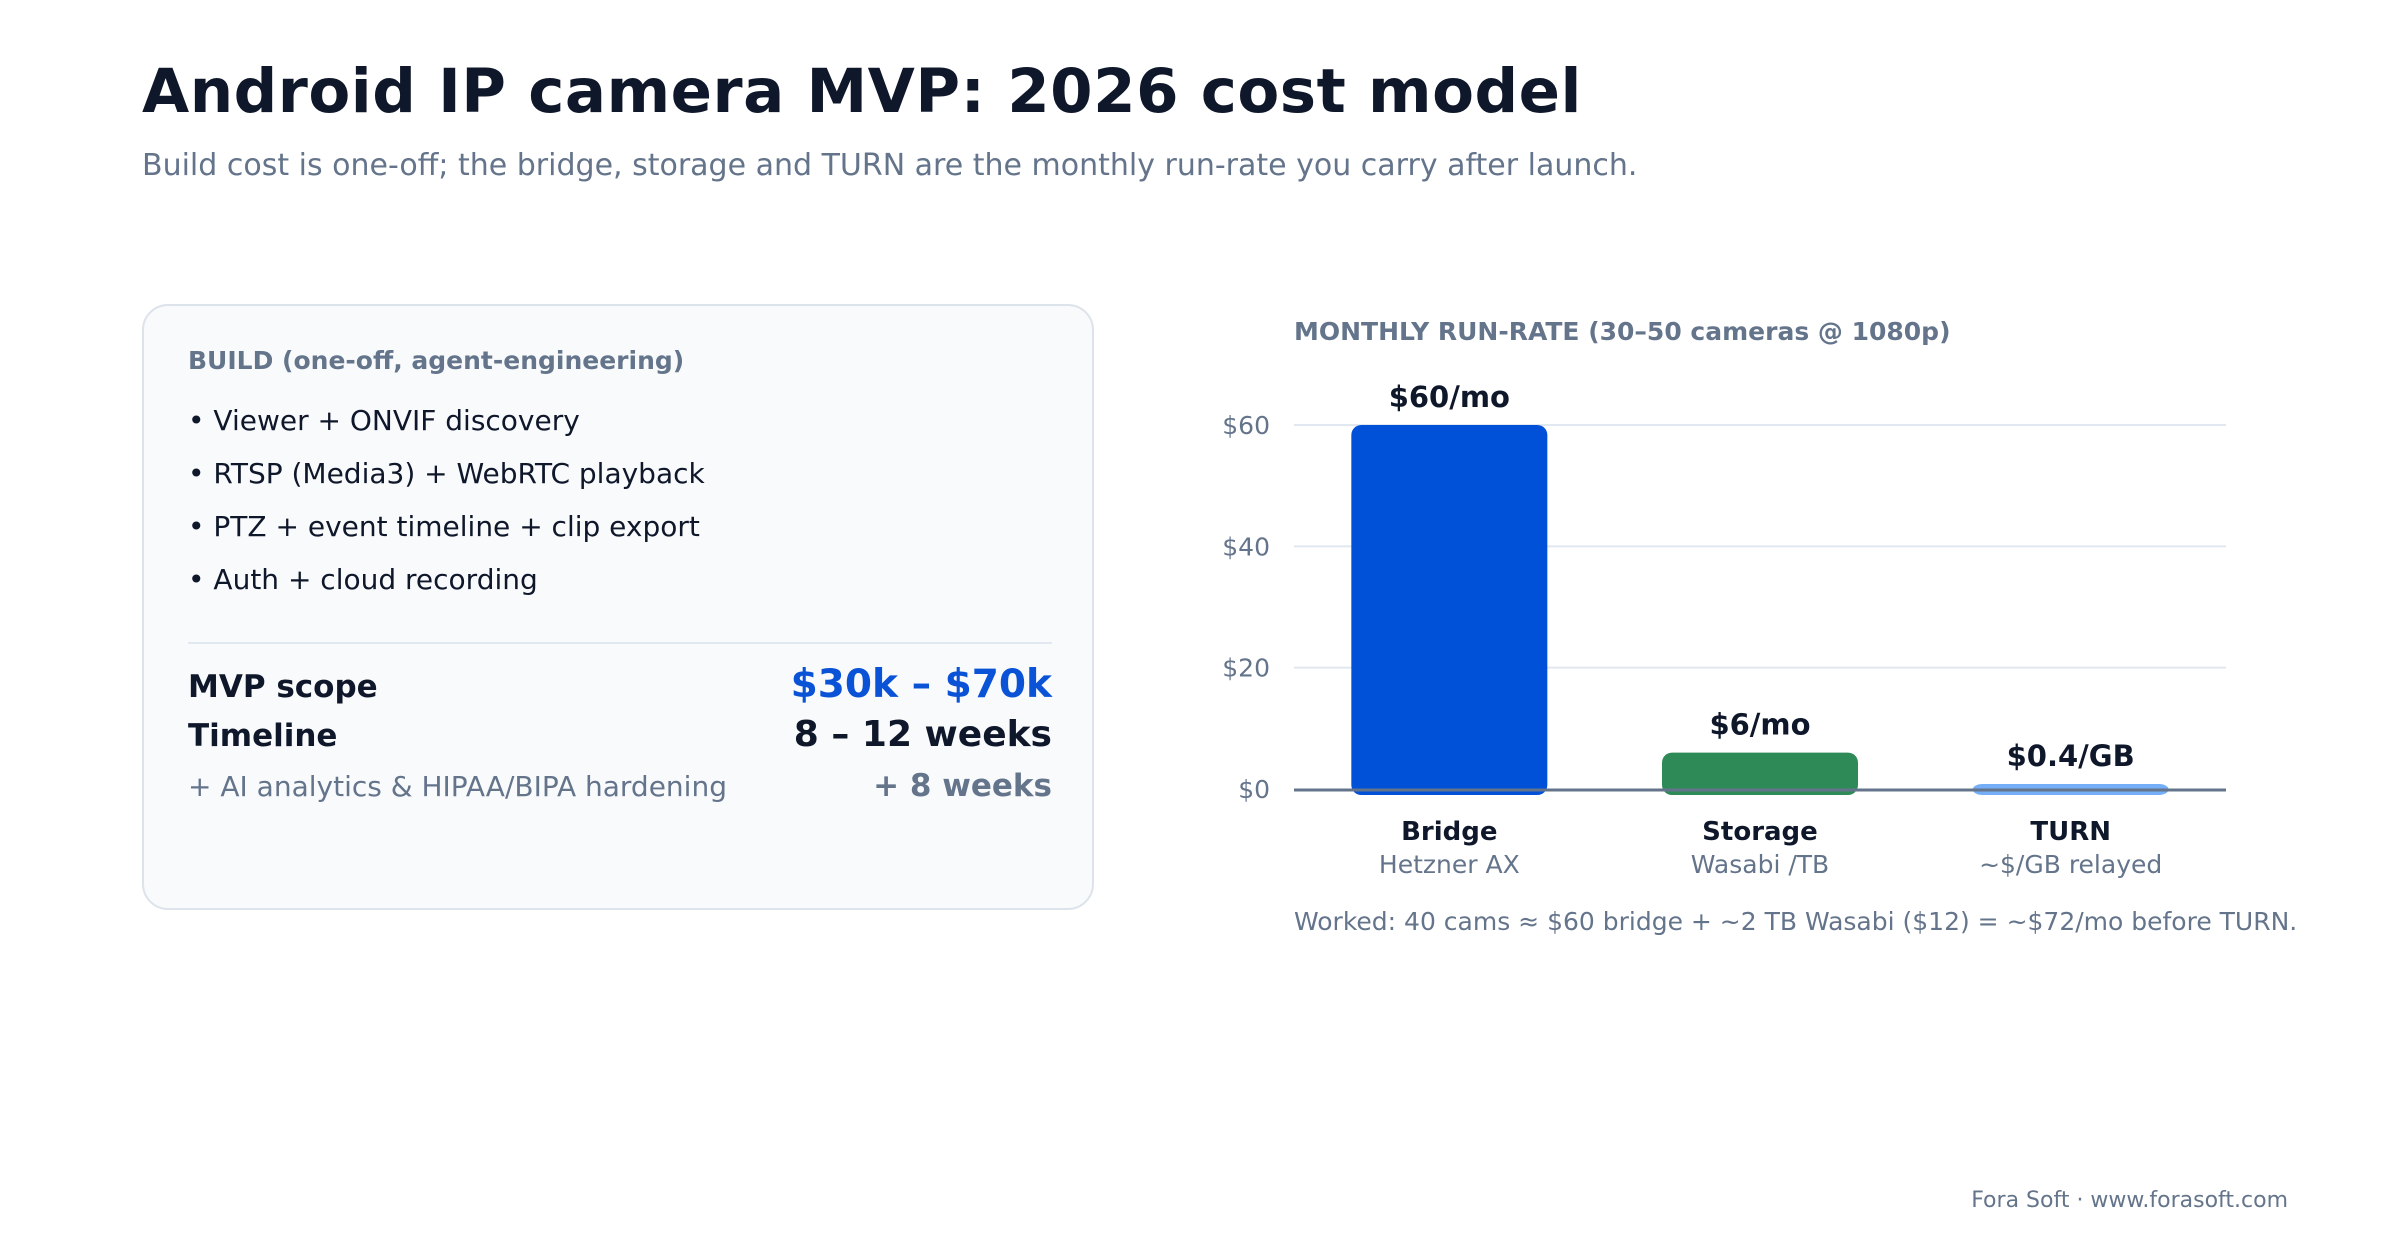  Describe the element at coordinates (444, 526) in the screenshot. I see `scope-item: • PTZ + event timeline + clip export` at that location.